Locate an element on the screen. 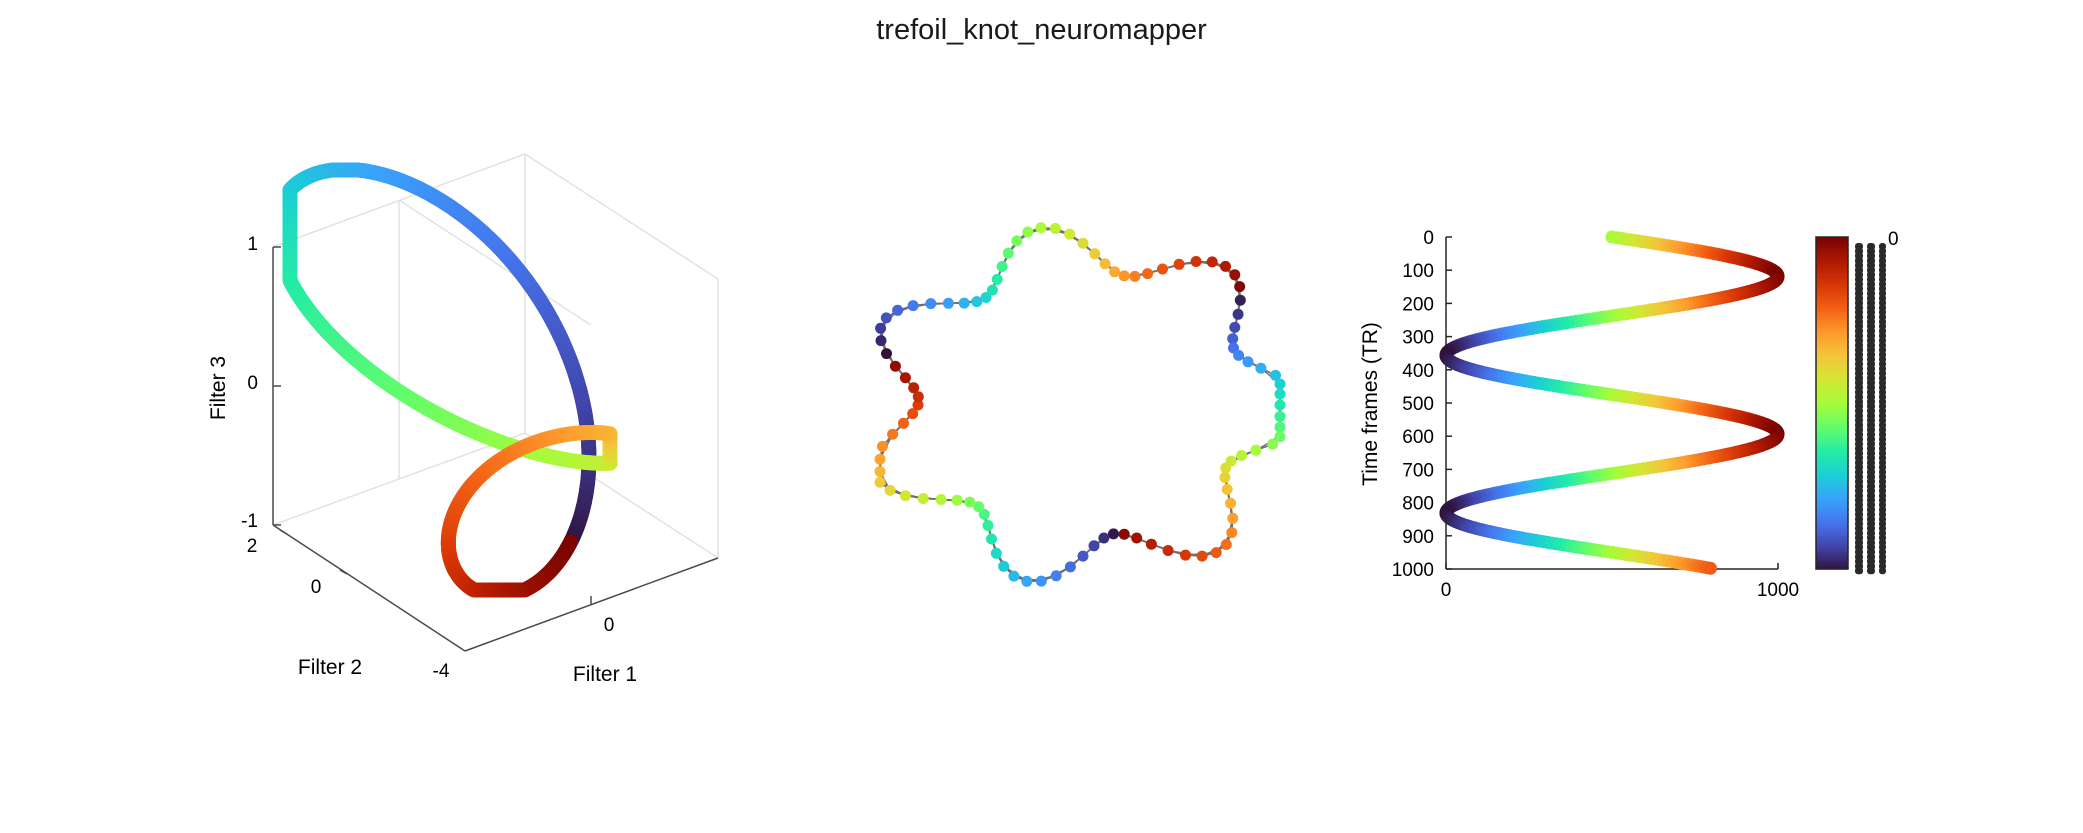 Image resolution: width=2083 pixels, height=833 pixels. y-tick-label: 800 is located at coordinates (1418, 504).